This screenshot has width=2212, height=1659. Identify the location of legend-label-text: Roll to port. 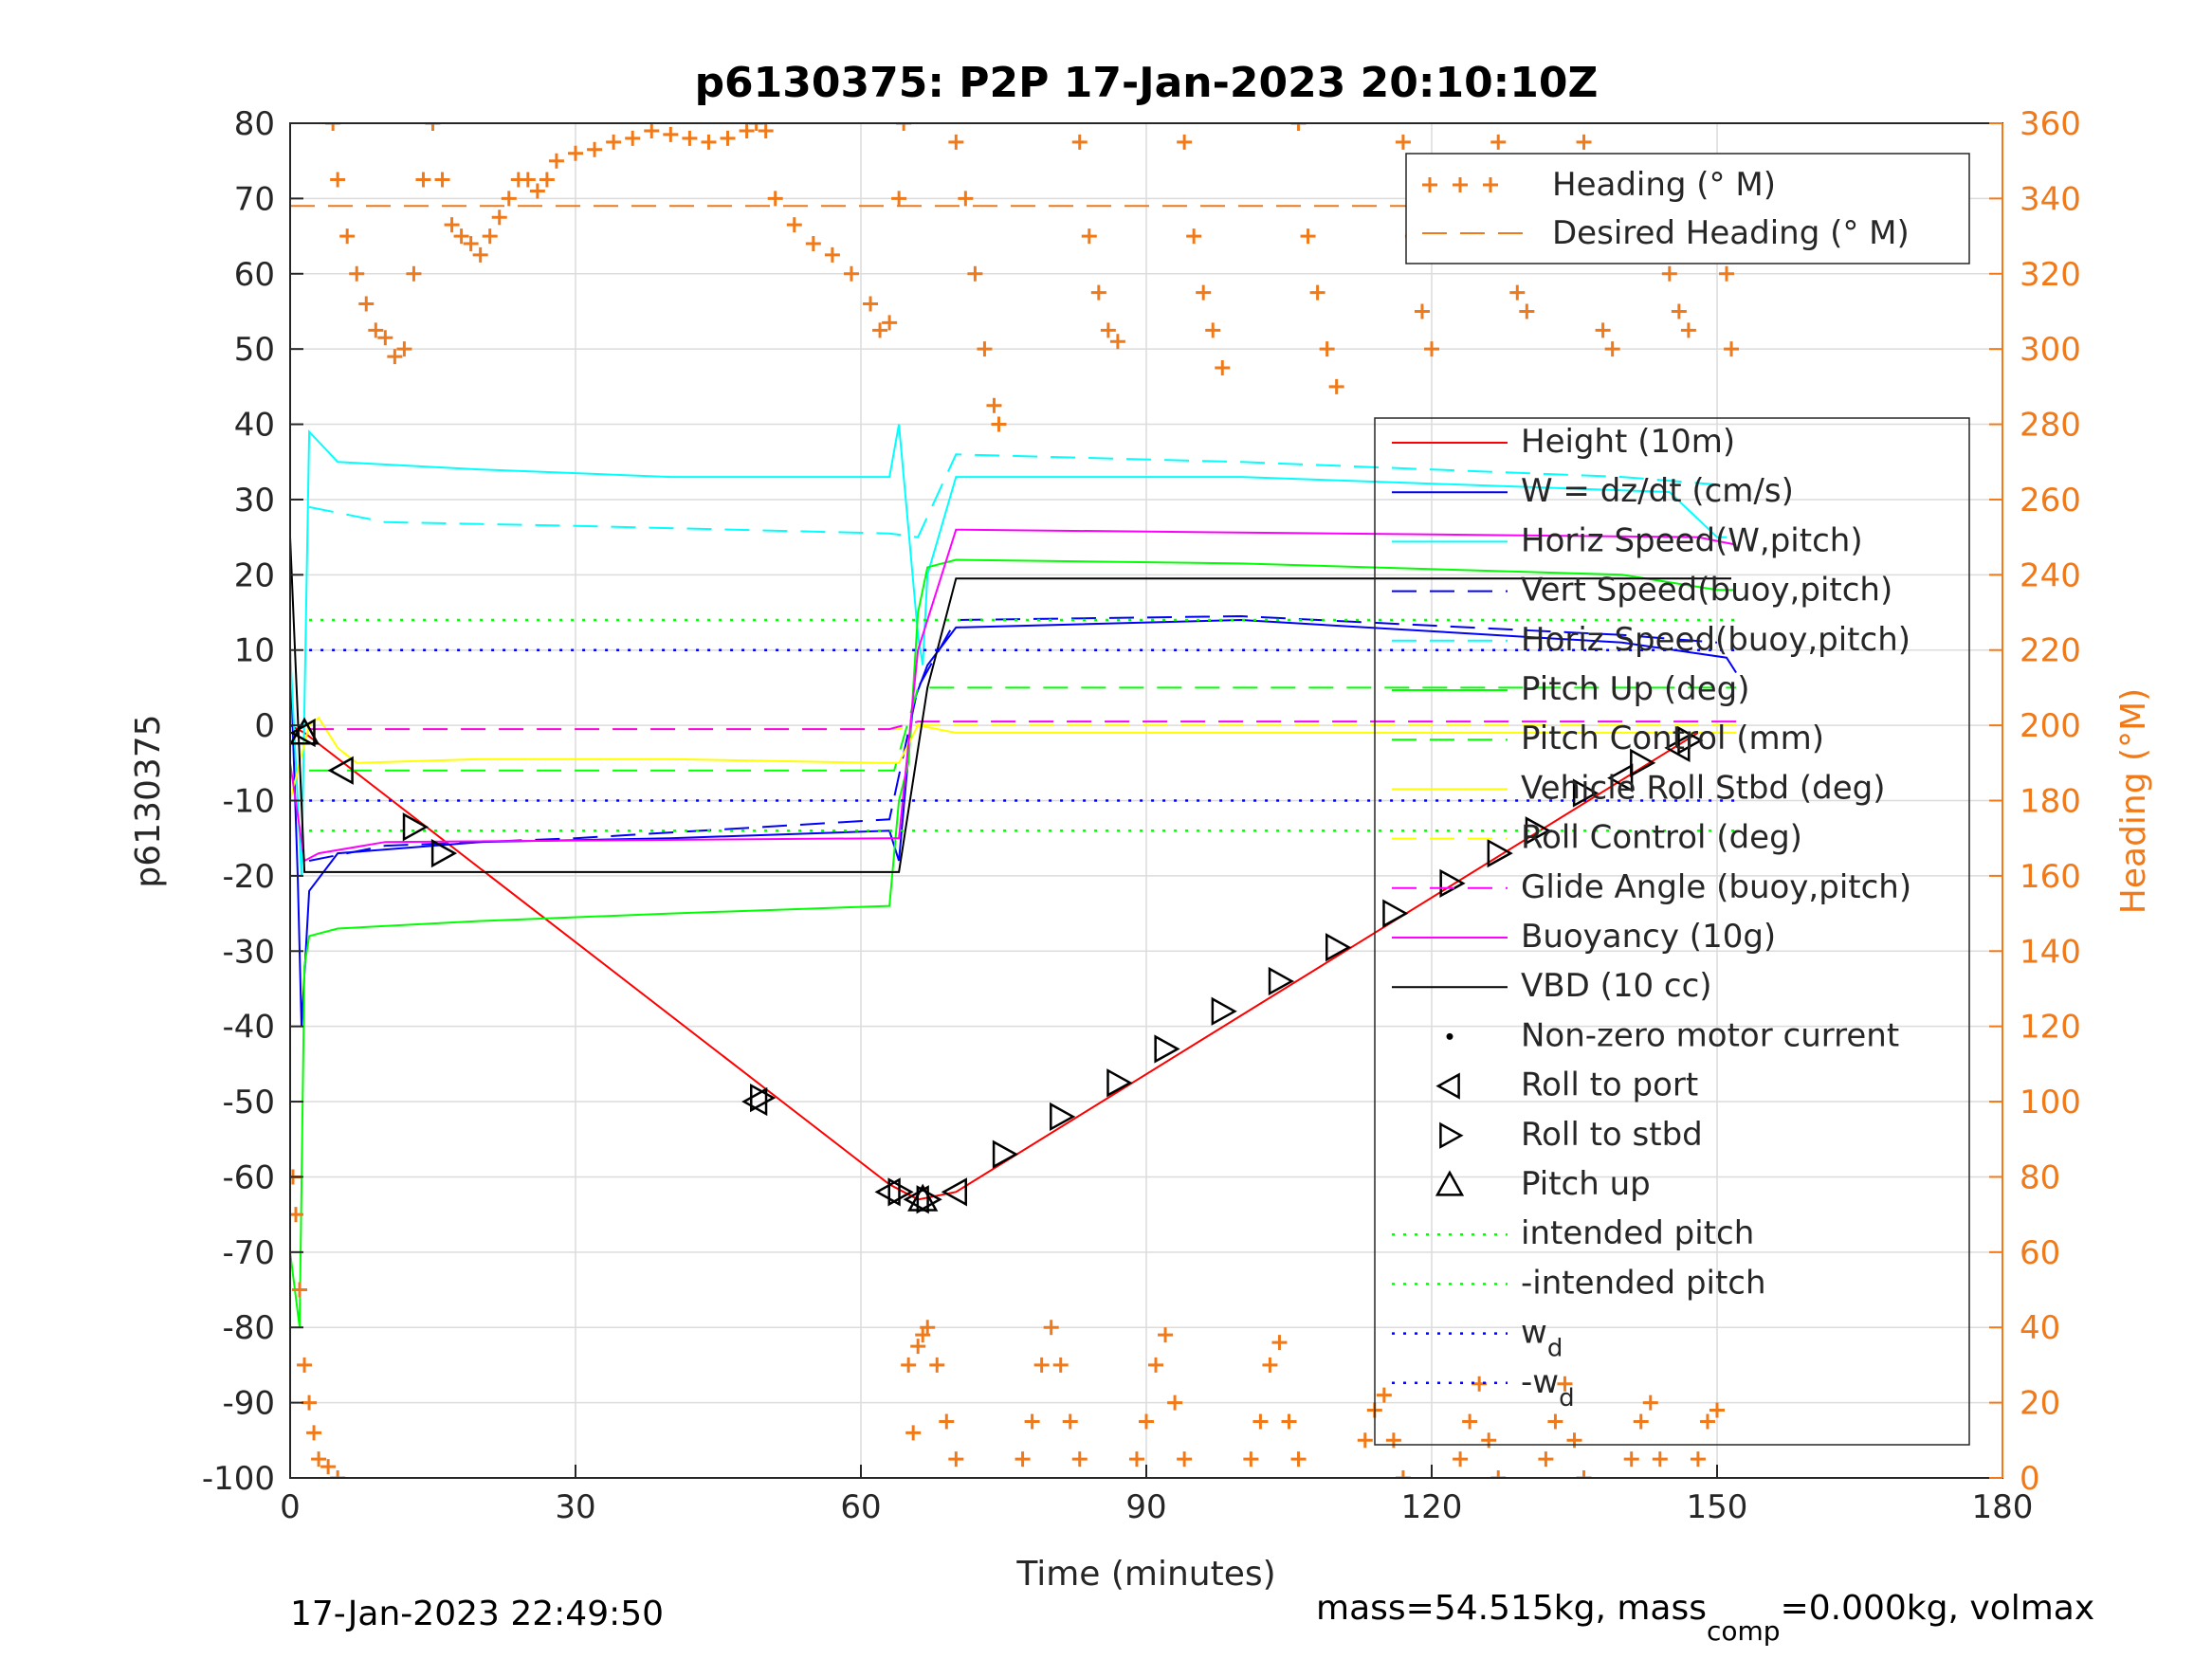
(1609, 1085).